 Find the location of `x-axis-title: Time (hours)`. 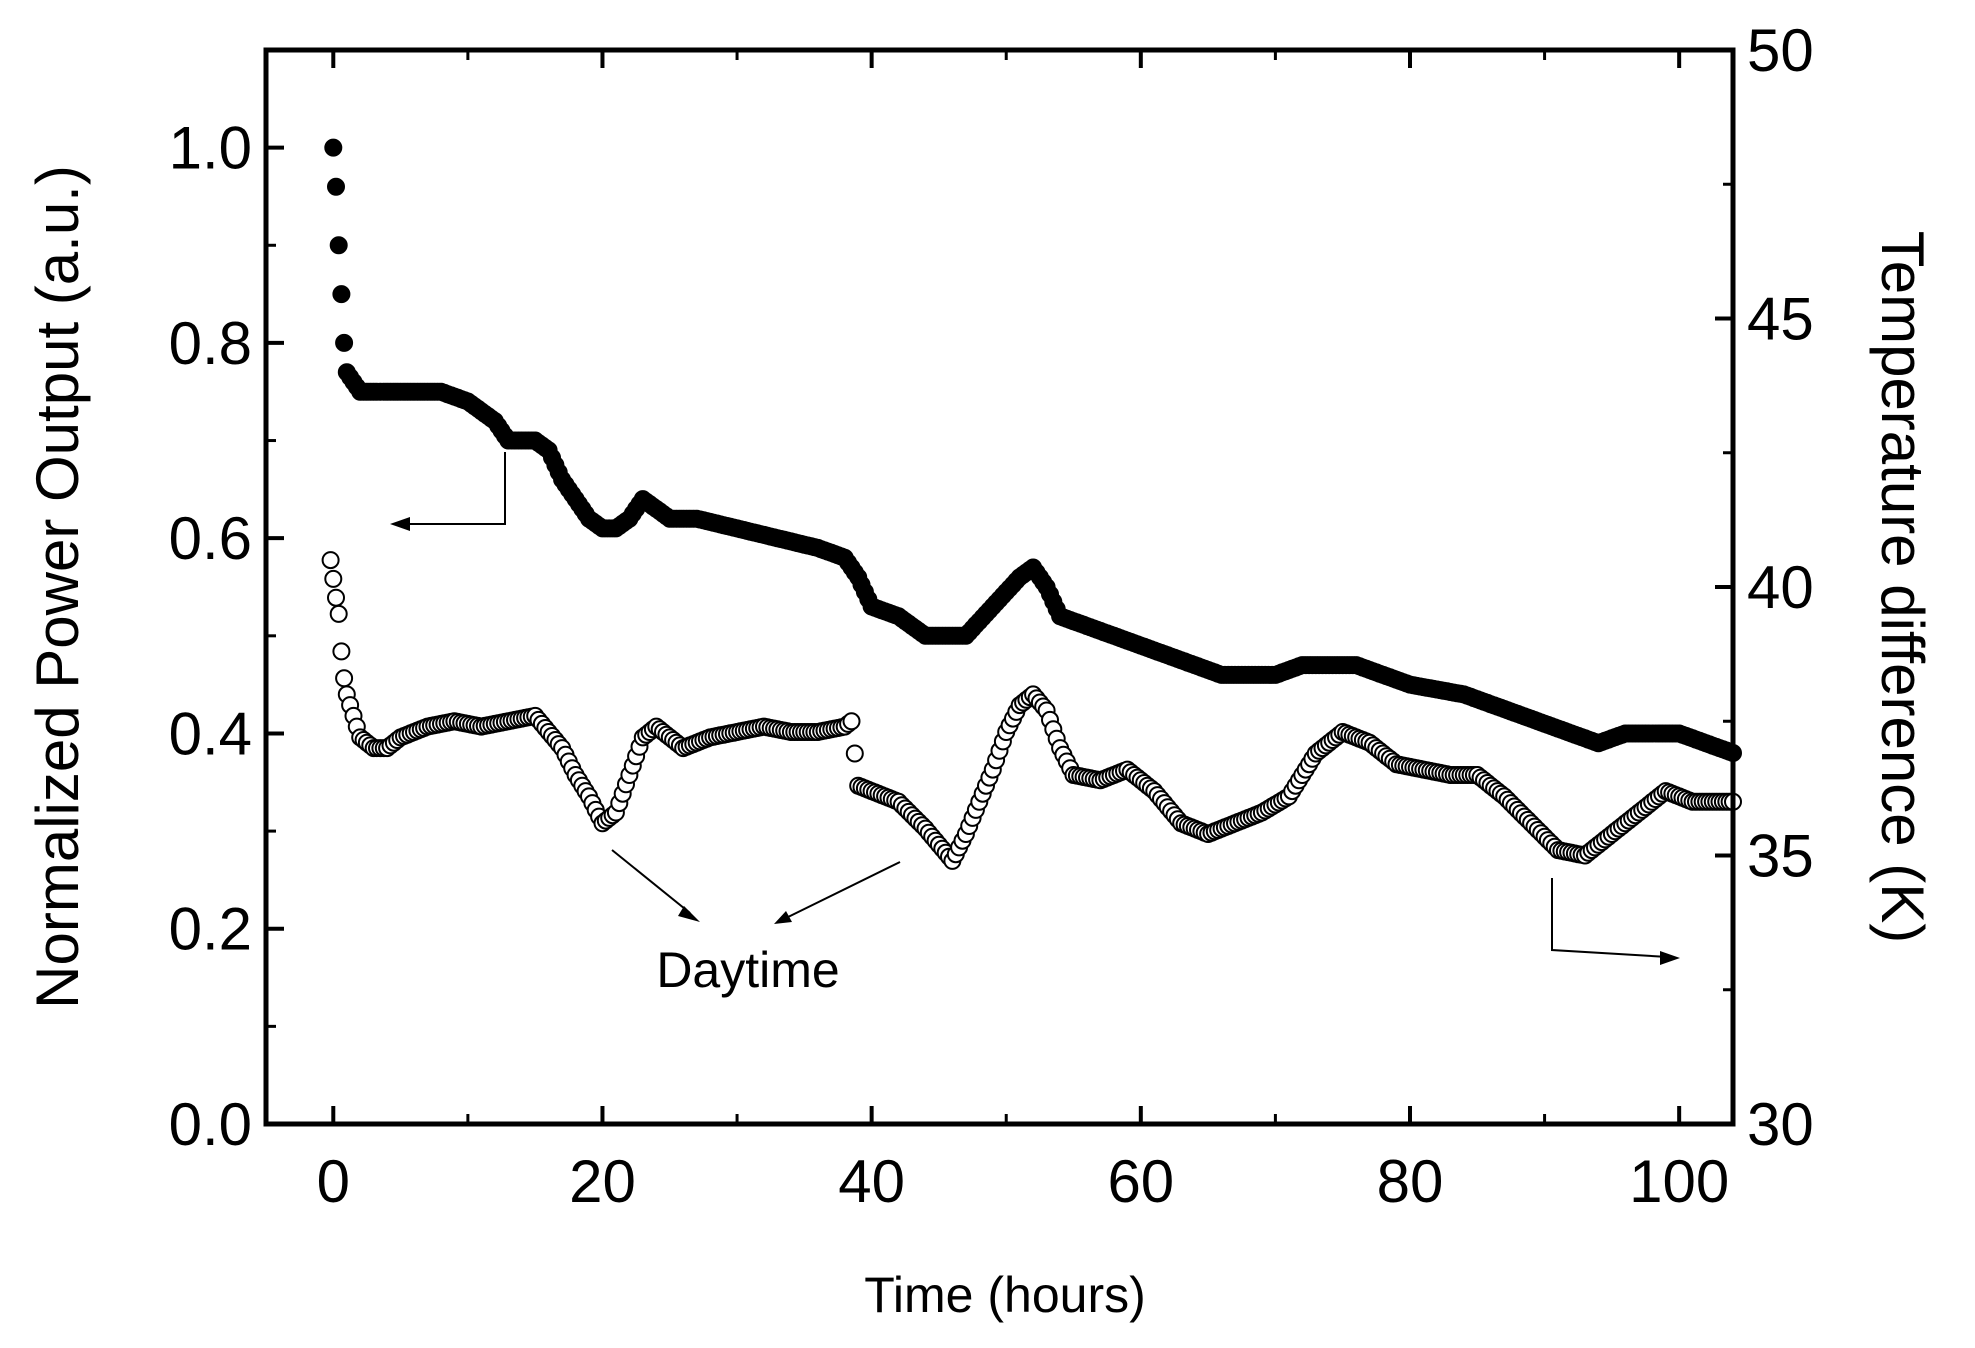

x-axis-title: Time (hours) is located at coordinates (1005, 1295).